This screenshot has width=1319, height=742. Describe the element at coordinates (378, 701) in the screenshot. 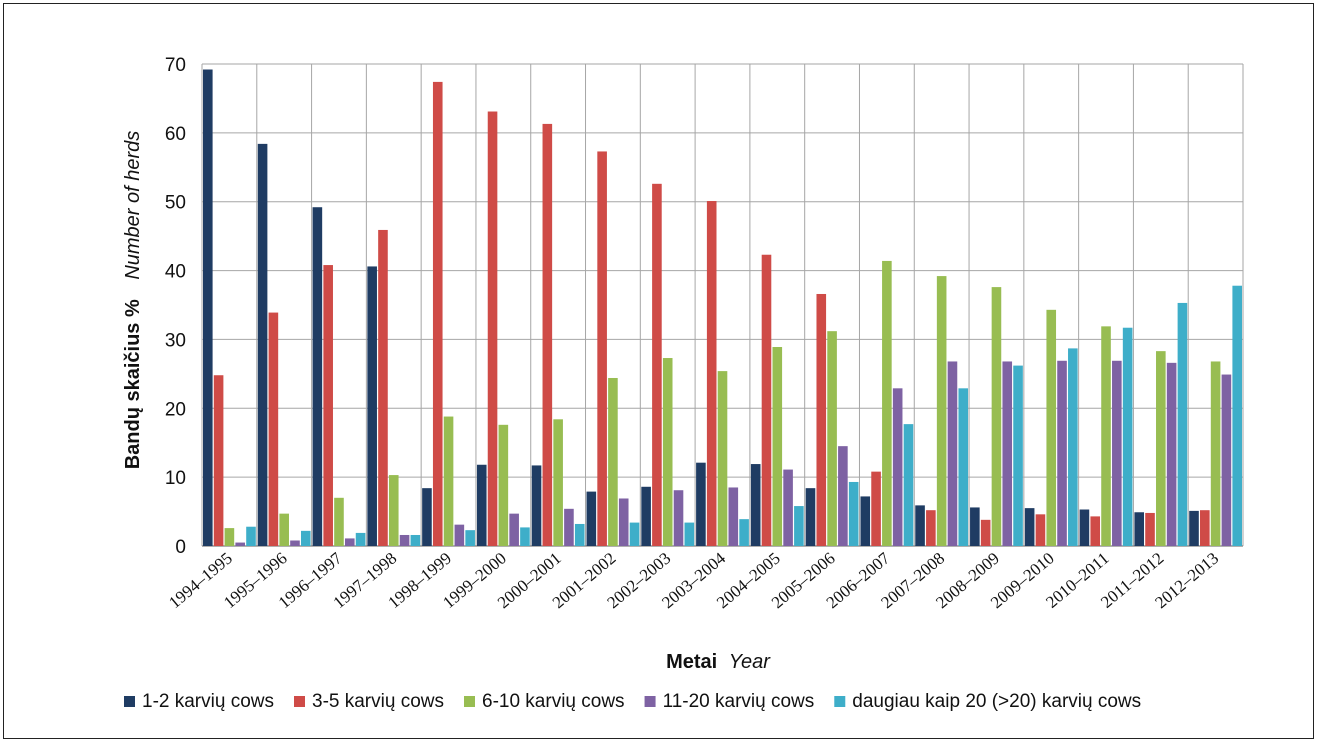

I see `legend-label: 3-5 karvių cows` at that location.